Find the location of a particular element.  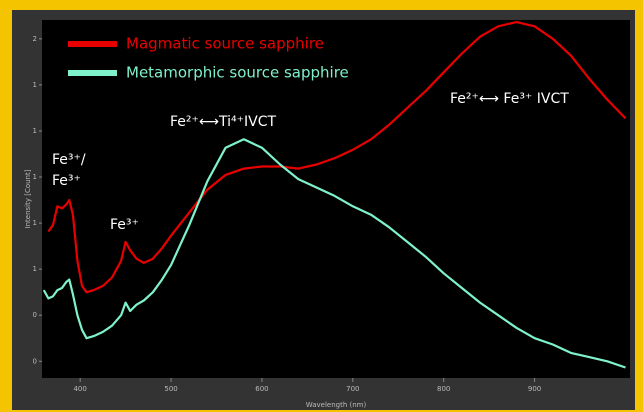

x-tick-label: 800 is located at coordinates (443, 389).